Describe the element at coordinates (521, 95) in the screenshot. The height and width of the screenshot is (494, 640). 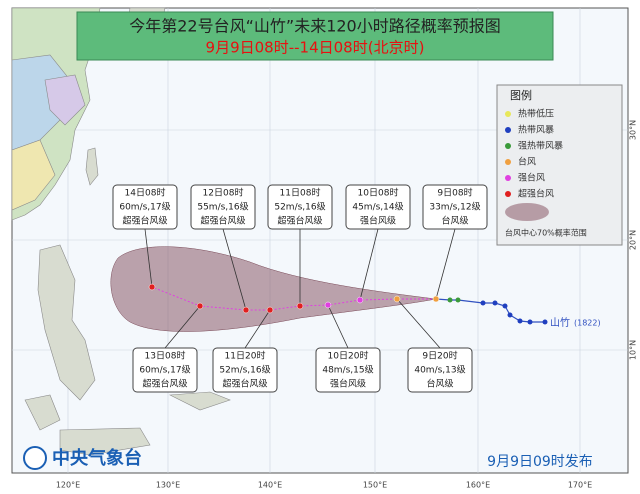
I see `legend-title: 图例` at that location.